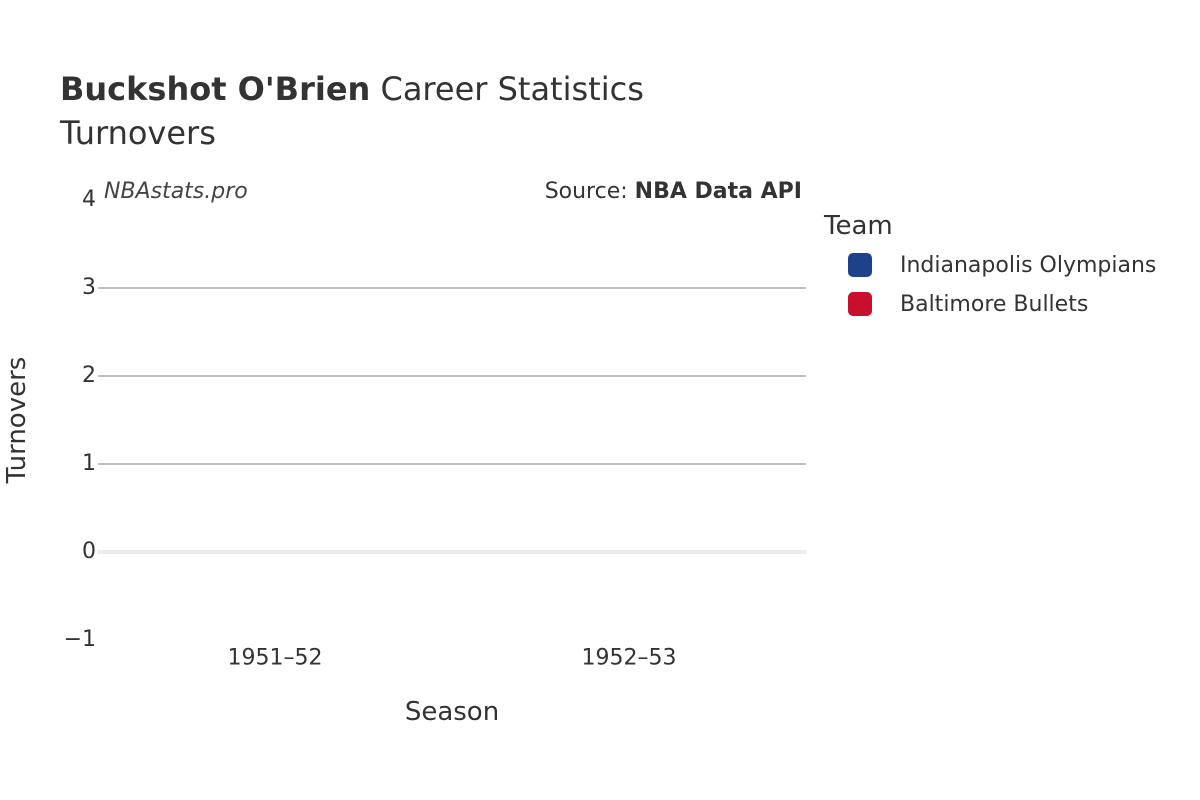 The width and height of the screenshot is (1200, 800). I want to click on legend-label: Indianapolis Olympians, so click(1028, 265).